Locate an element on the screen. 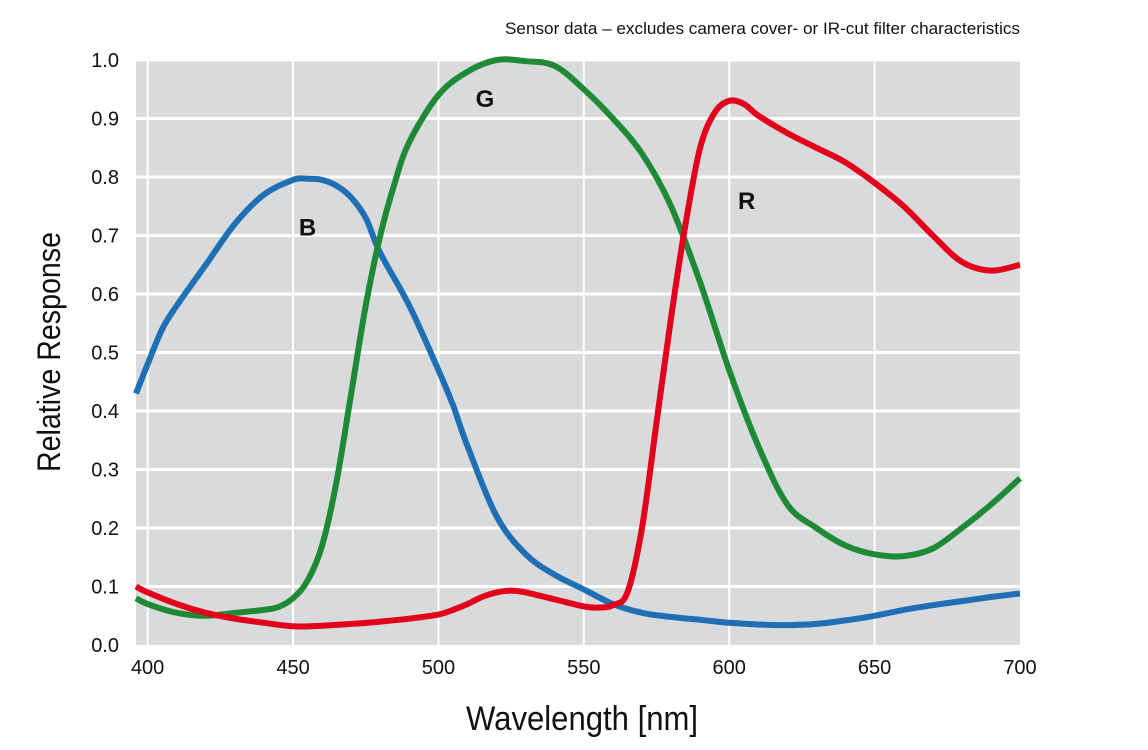 This screenshot has width=1148, height=750. x-axis-label: Wavelength [nm] is located at coordinates (582, 719).